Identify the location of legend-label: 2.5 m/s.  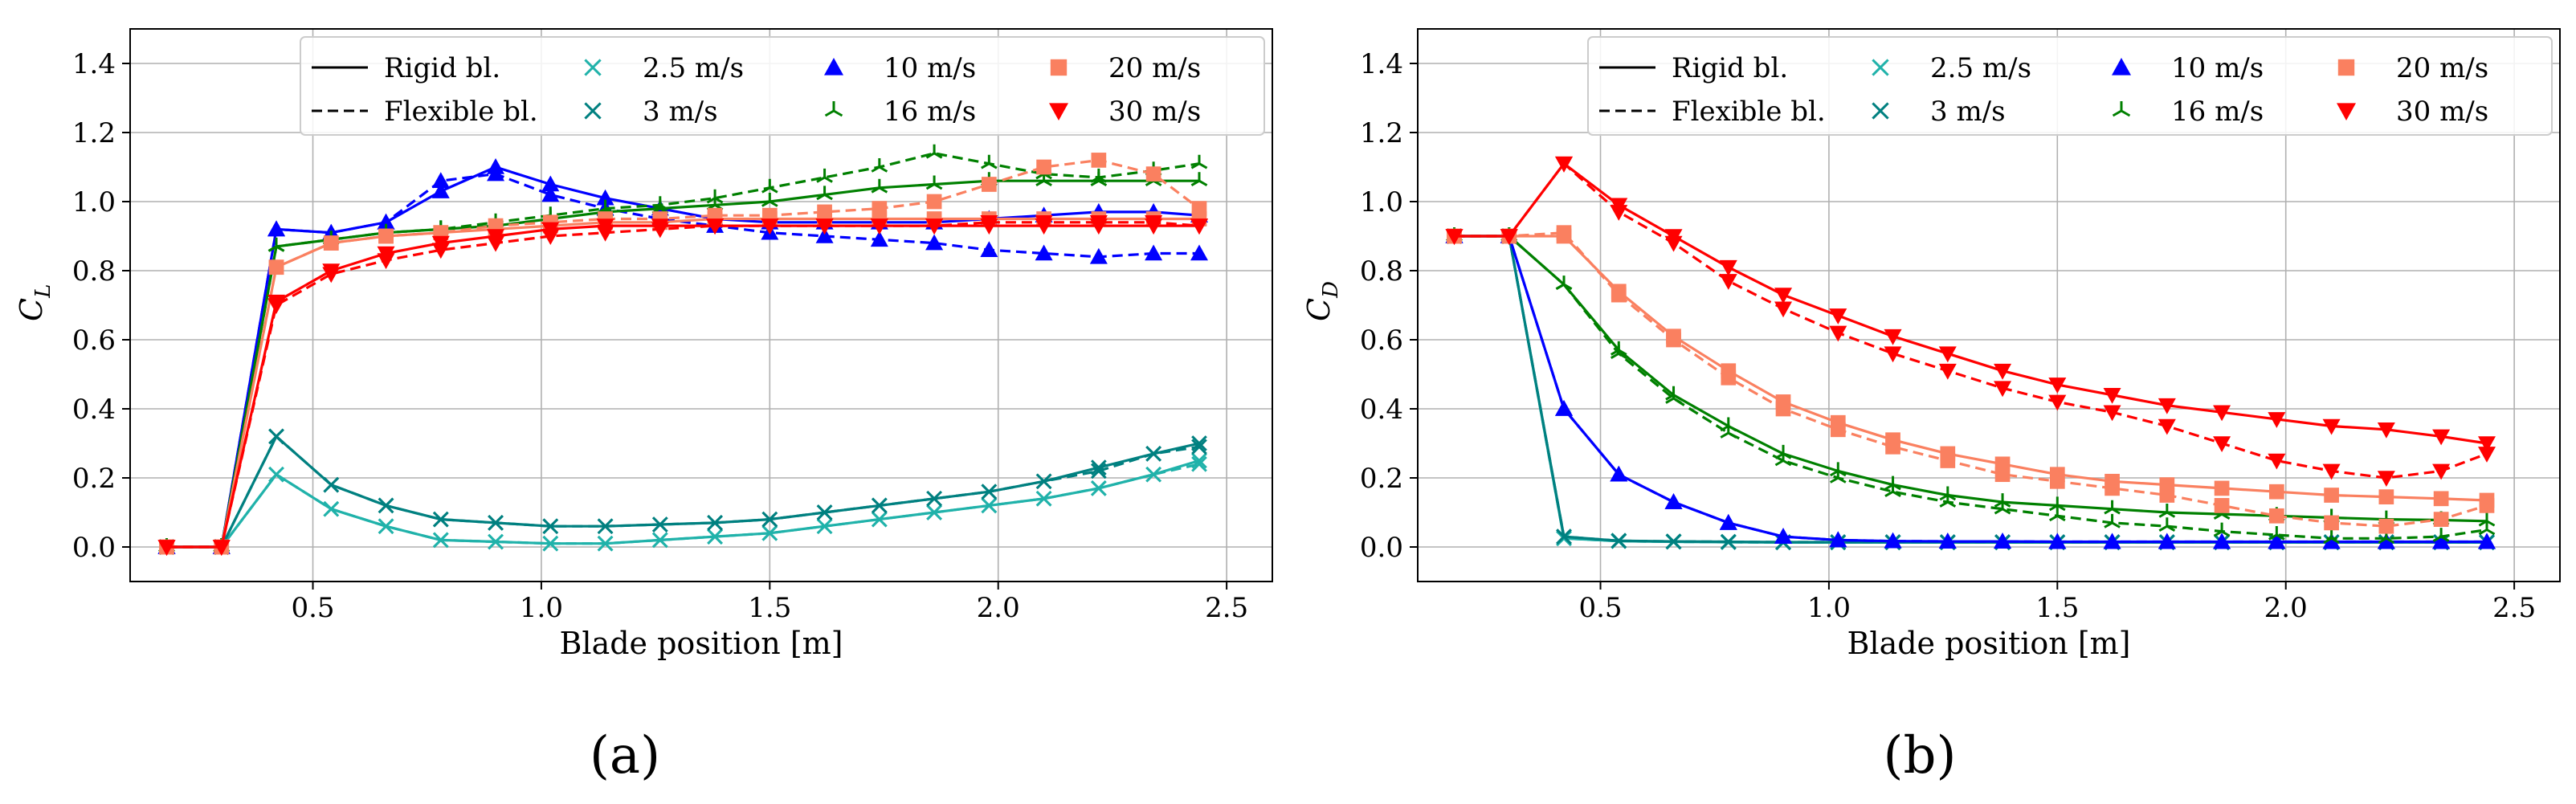
(693, 68).